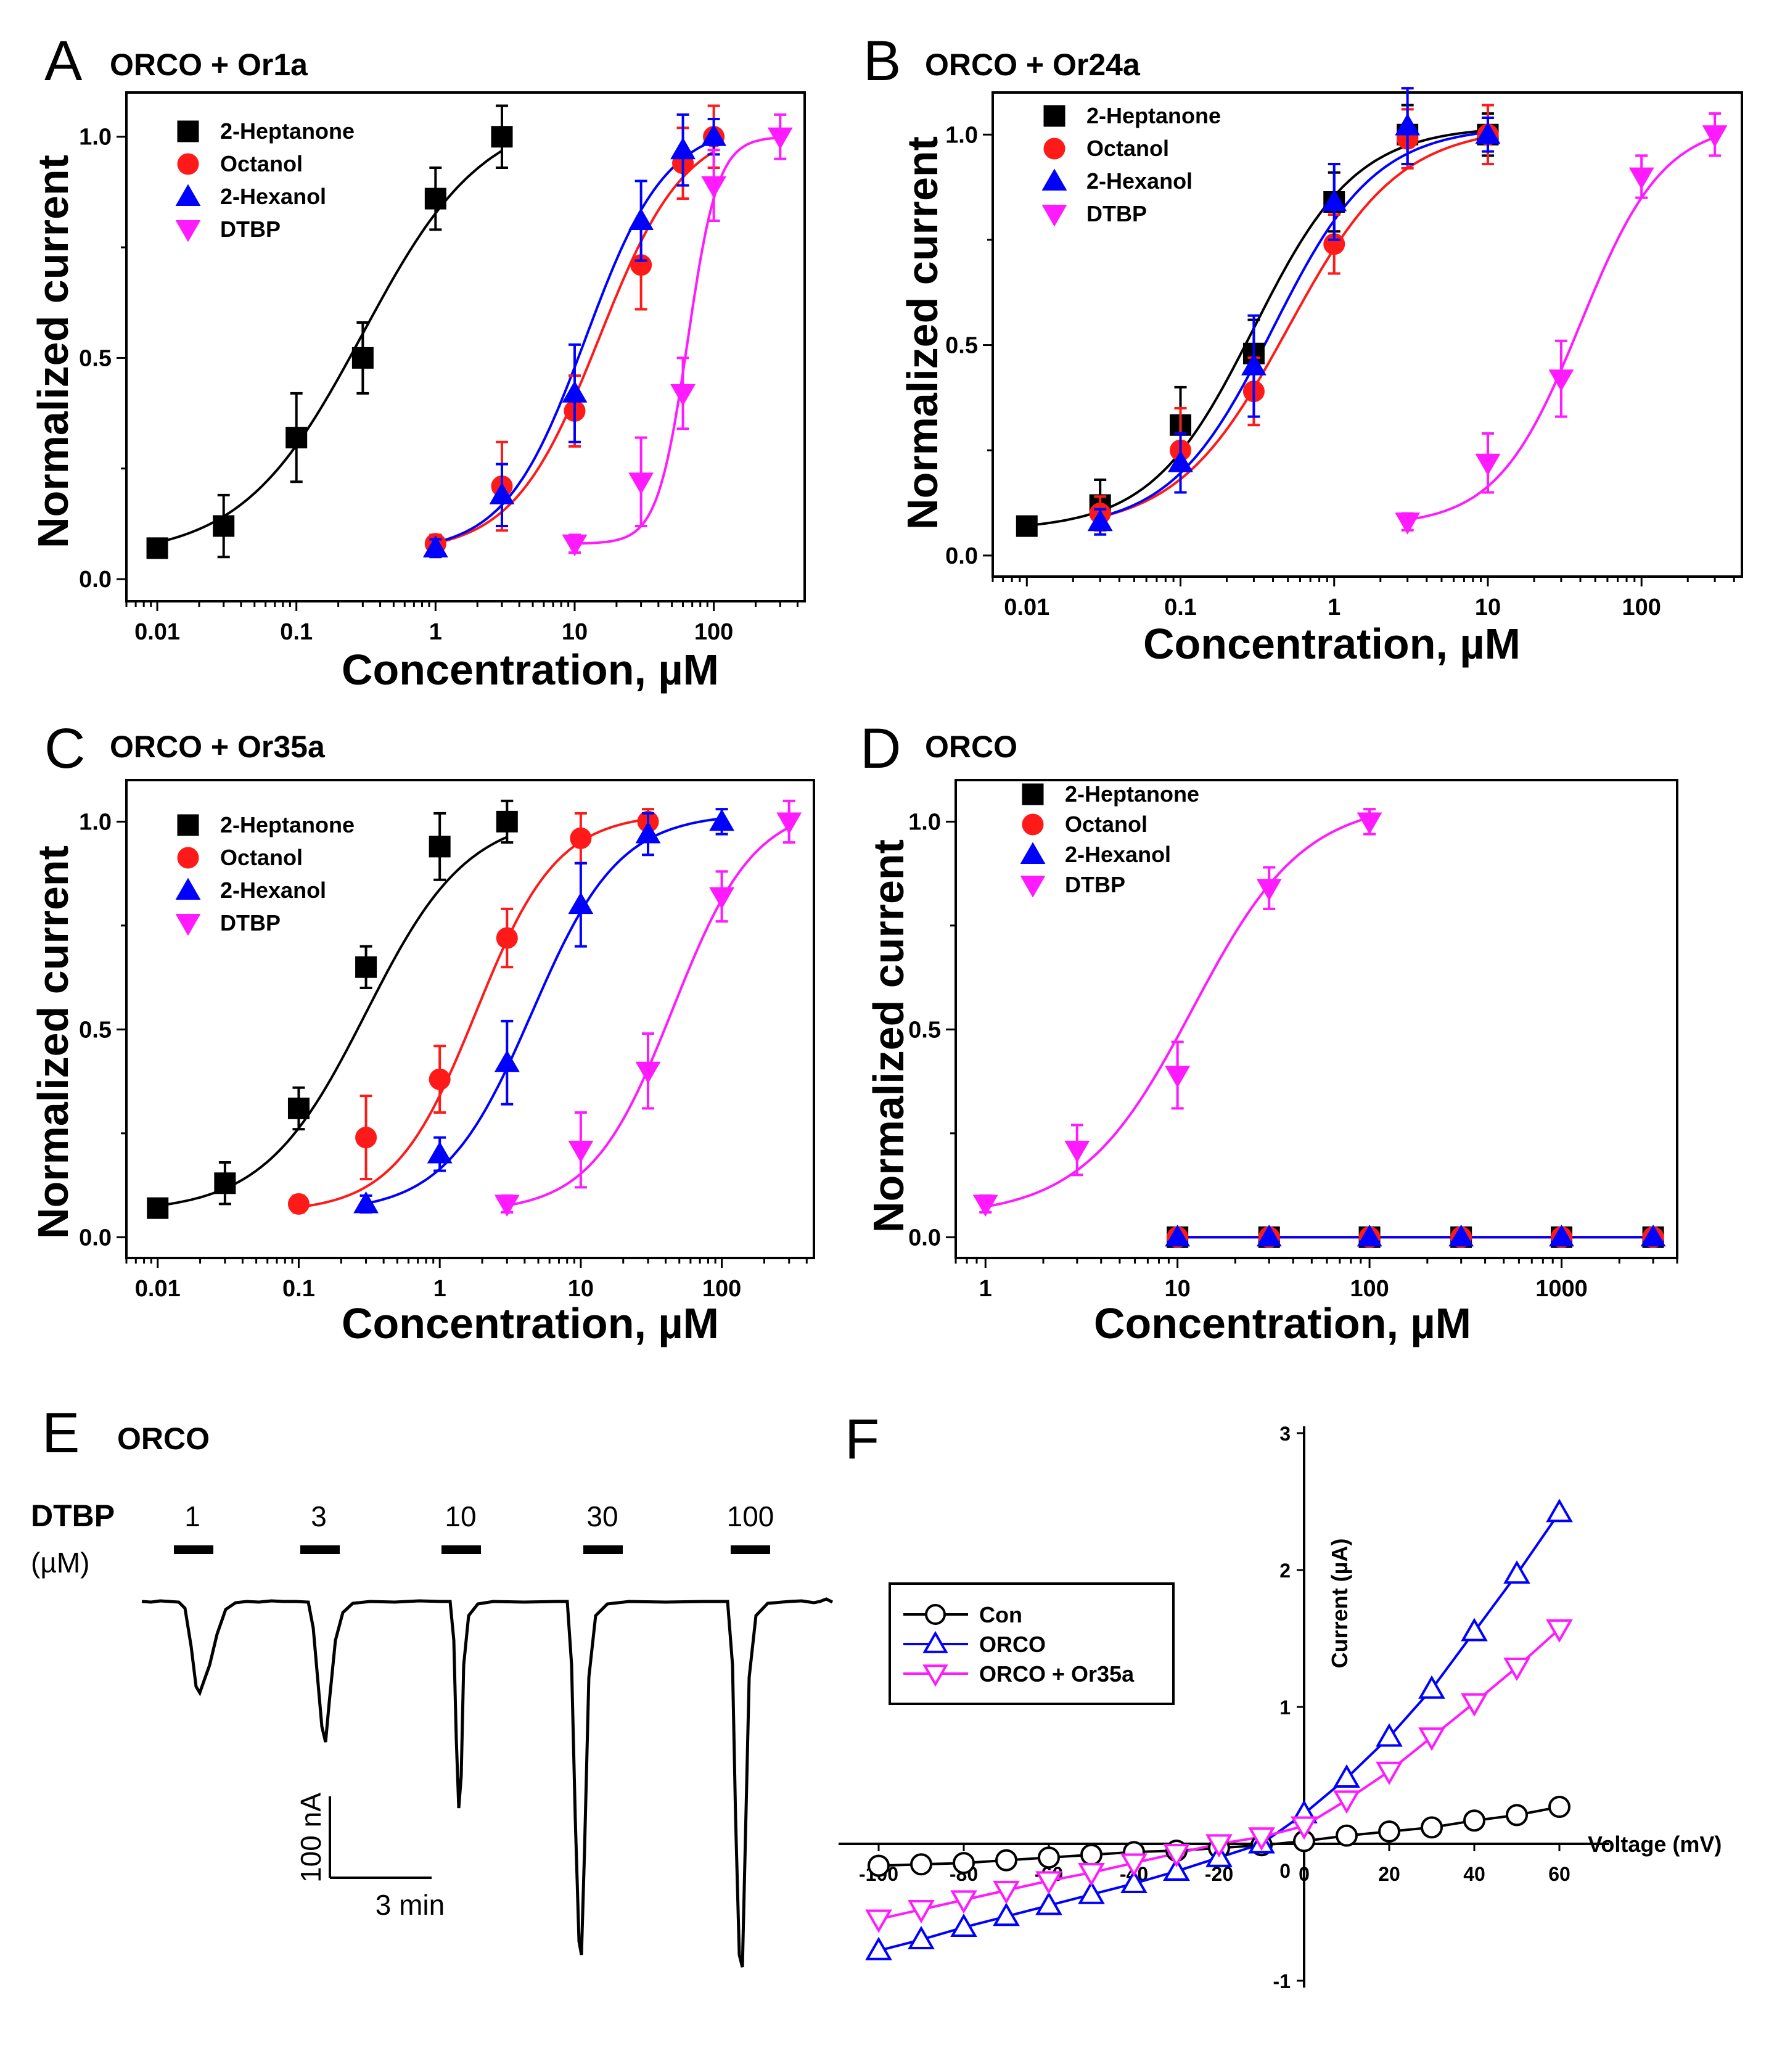 The height and width of the screenshot is (2072, 1790). Describe the element at coordinates (1285, 1708) in the screenshot. I see `panel-f-y-tick-label: 1` at that location.